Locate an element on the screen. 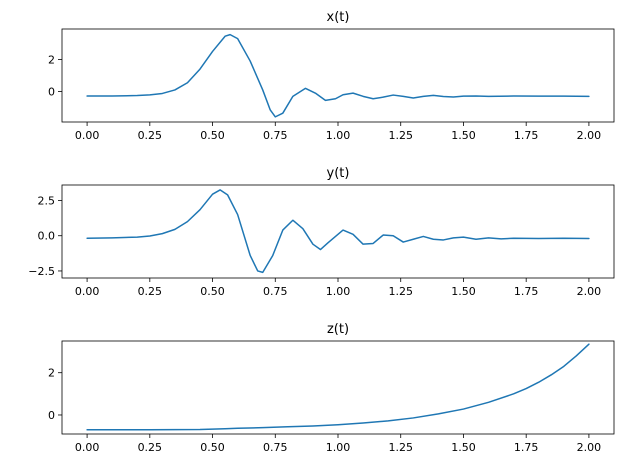 The image size is (630, 470). y-tick-label-x: 0 is located at coordinates (51, 92).